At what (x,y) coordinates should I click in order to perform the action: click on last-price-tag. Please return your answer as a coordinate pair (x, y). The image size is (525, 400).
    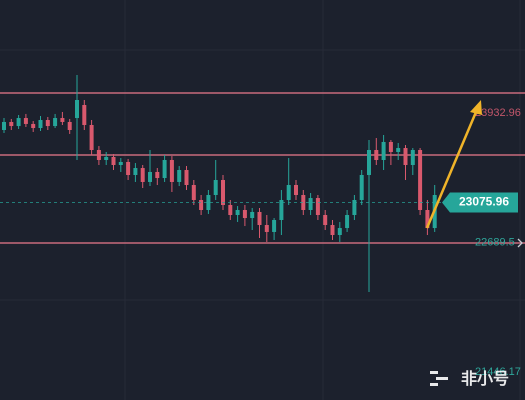
    Looking at the image, I should click on (480, 202).